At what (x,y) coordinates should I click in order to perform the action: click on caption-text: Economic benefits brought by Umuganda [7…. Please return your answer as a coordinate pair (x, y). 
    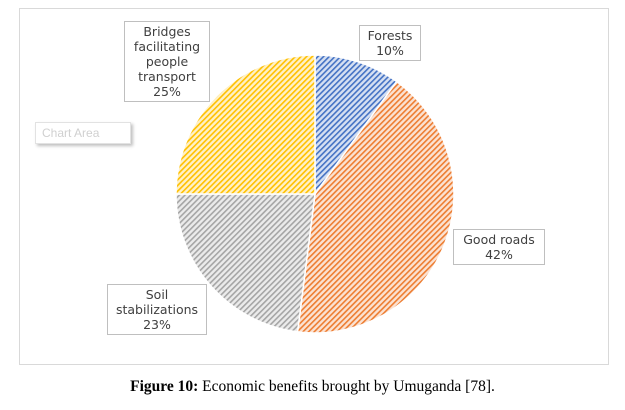
    Looking at the image, I should click on (346, 386).